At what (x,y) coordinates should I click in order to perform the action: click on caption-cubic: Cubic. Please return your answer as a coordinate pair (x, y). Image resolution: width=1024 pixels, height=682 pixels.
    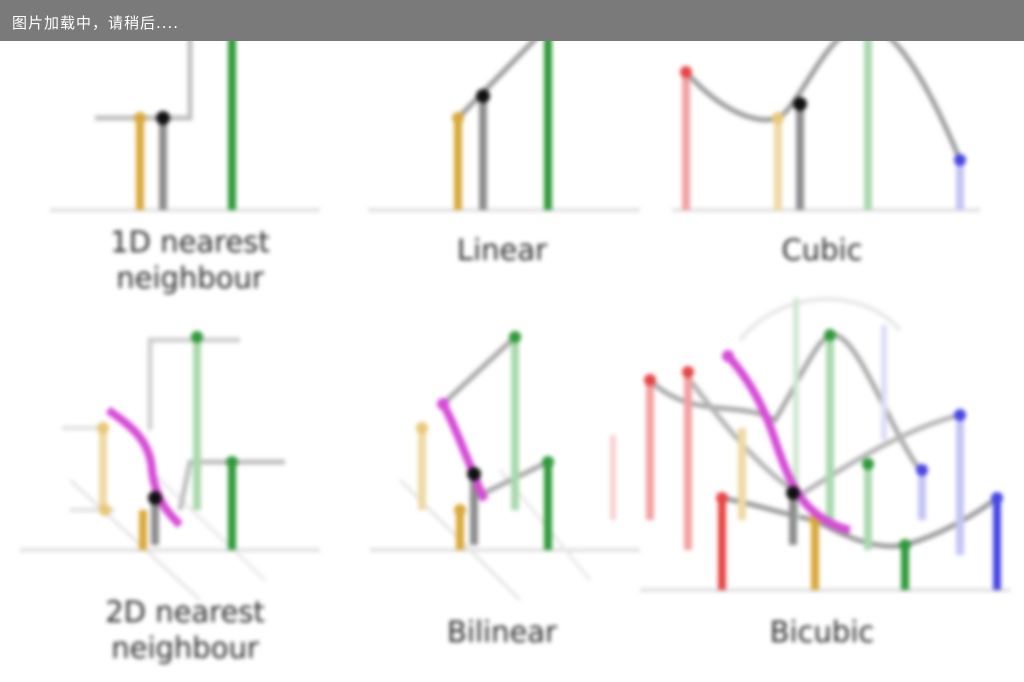
    Looking at the image, I should click on (821, 250).